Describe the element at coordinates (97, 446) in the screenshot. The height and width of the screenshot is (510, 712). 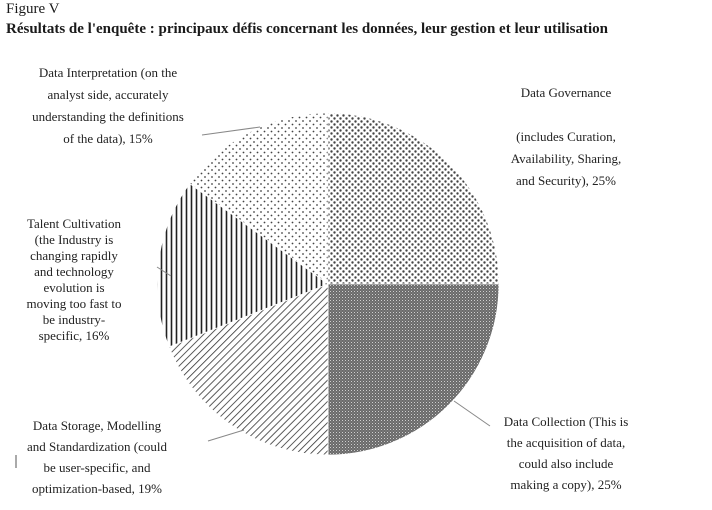
I see `label-line: and Standardization (could` at that location.